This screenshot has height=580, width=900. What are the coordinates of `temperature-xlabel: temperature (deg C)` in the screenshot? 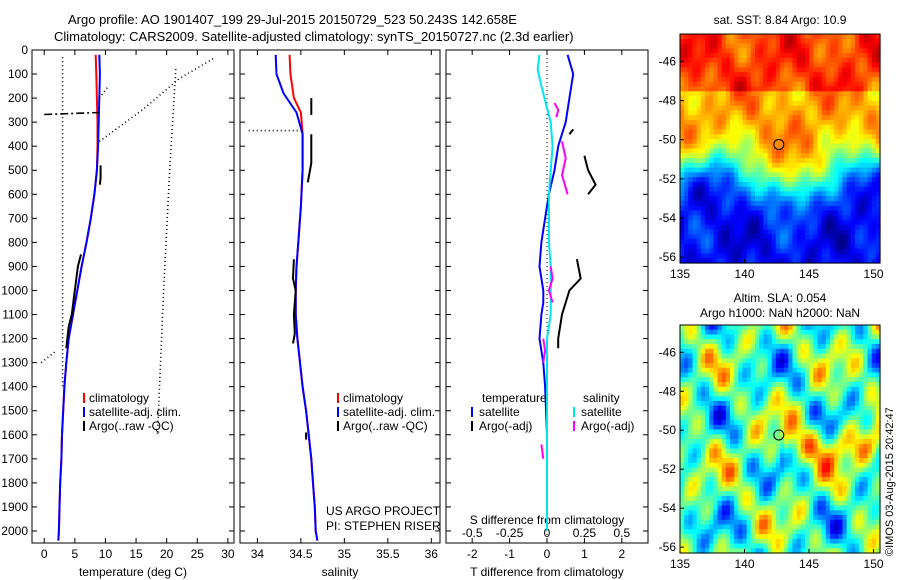 It's located at (133, 572).